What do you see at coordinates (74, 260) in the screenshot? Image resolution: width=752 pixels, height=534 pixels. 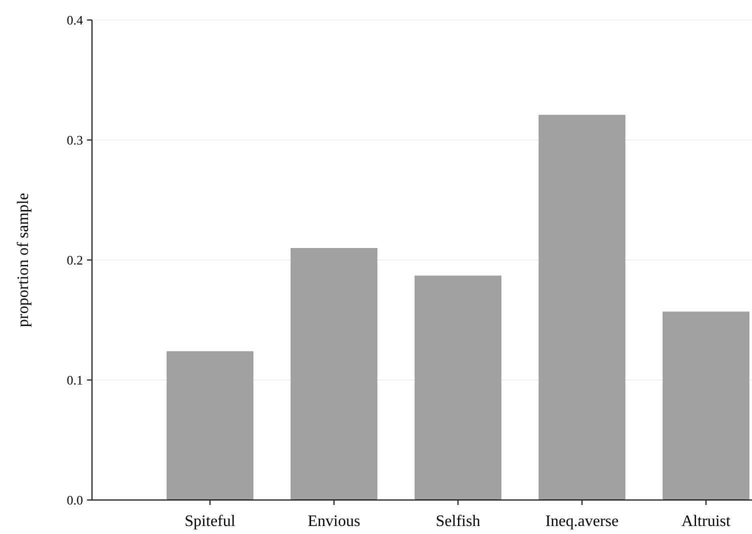 I see `y-tick-label: 0.2` at bounding box center [74, 260].